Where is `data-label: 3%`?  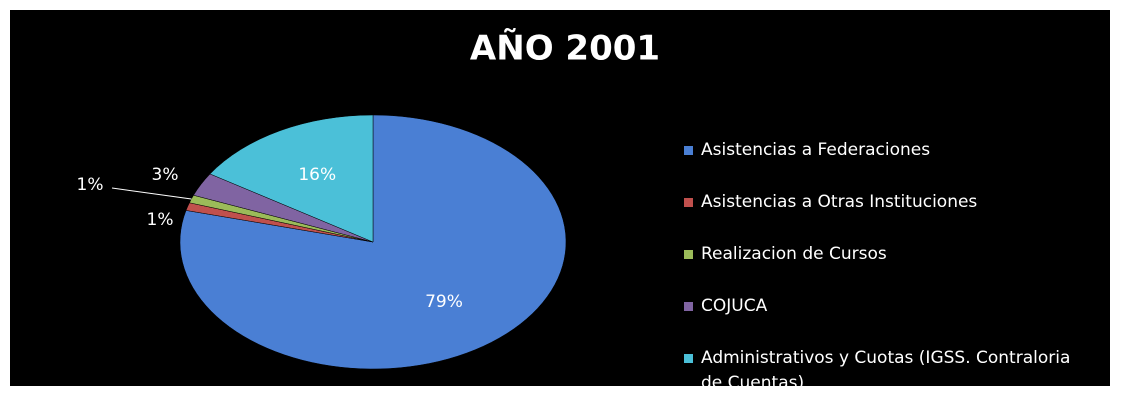 data-label: 3% is located at coordinates (165, 175).